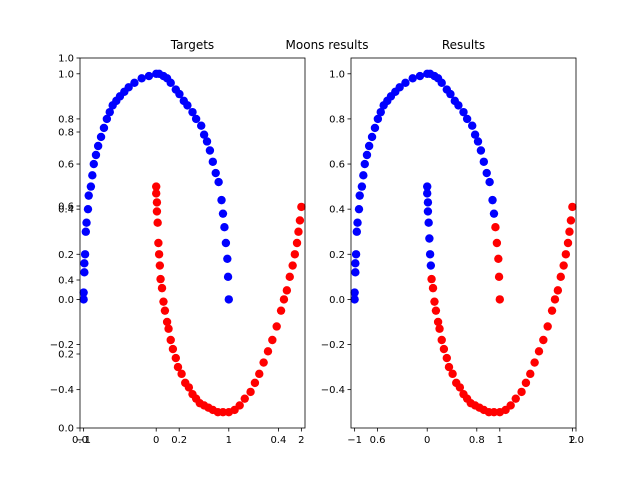 Image resolution: width=640 pixels, height=480 pixels. What do you see at coordinates (66, 119) in the screenshot?
I see `targets-ytick-label: 0.8` at bounding box center [66, 119].